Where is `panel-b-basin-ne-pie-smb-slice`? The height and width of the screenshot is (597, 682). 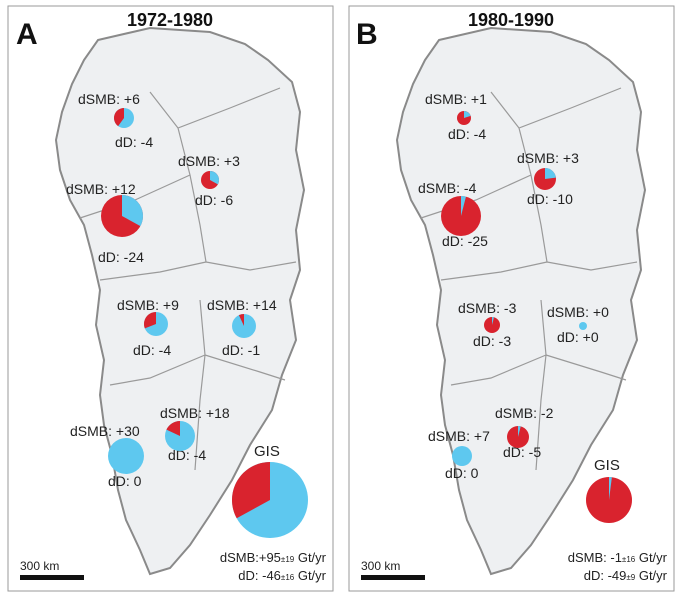
panel-b-basin-ne-pie-smb-slice is located at coordinates (583, 326).